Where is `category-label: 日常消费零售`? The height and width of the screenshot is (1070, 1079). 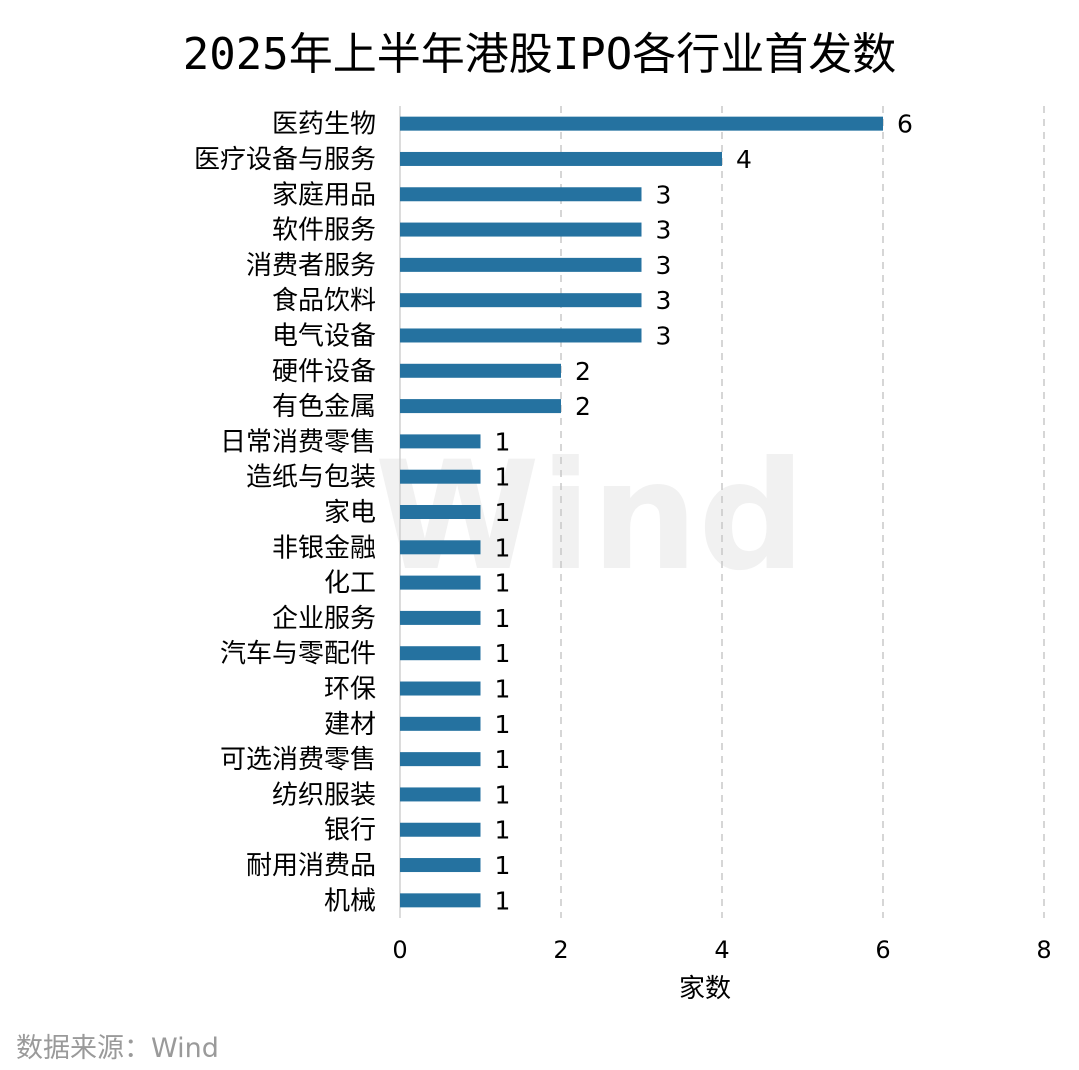 category-label: 日常消费零售 is located at coordinates (298, 442).